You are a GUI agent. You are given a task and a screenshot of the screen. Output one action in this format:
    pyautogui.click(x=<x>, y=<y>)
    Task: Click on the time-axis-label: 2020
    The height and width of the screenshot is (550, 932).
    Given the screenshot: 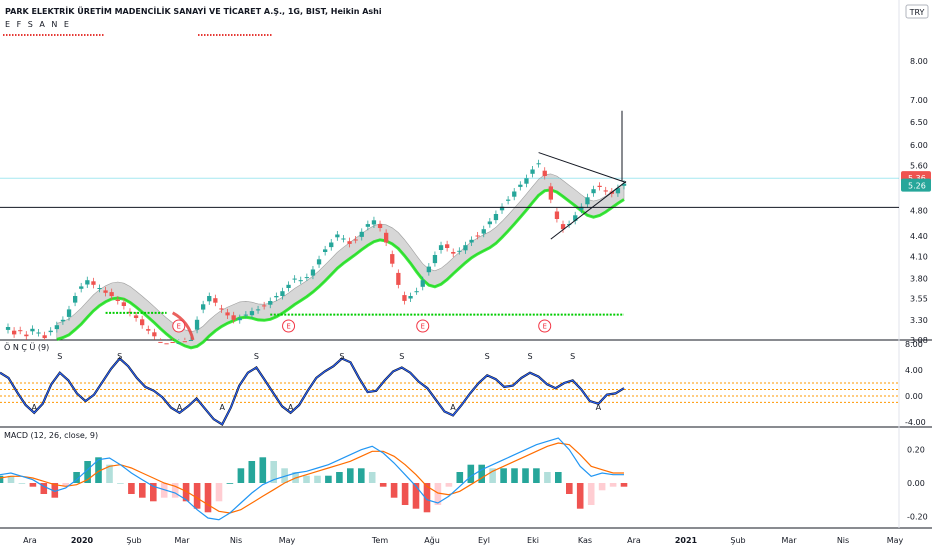 What is the action you would take?
    pyautogui.click(x=82, y=540)
    